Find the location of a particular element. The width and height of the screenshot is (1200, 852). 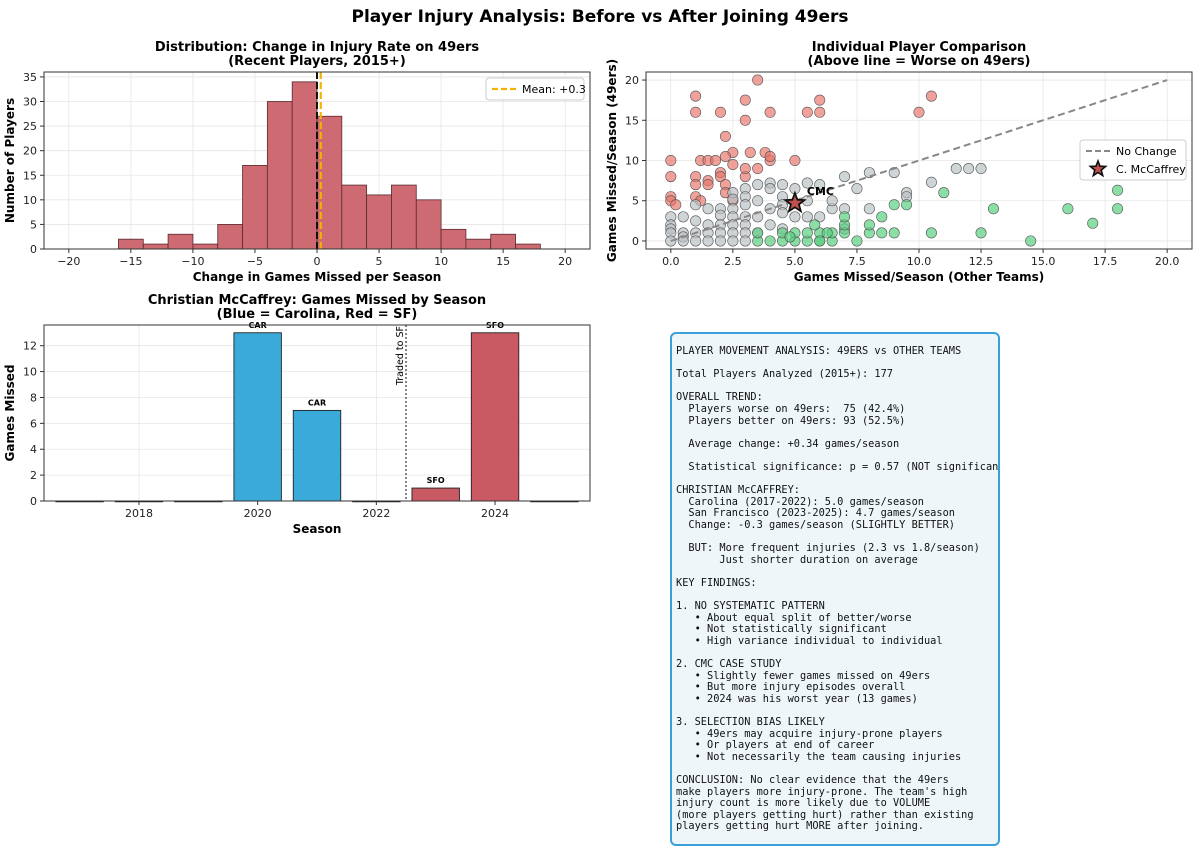

x-tick-label: 20.0 is located at coordinates (1167, 261).